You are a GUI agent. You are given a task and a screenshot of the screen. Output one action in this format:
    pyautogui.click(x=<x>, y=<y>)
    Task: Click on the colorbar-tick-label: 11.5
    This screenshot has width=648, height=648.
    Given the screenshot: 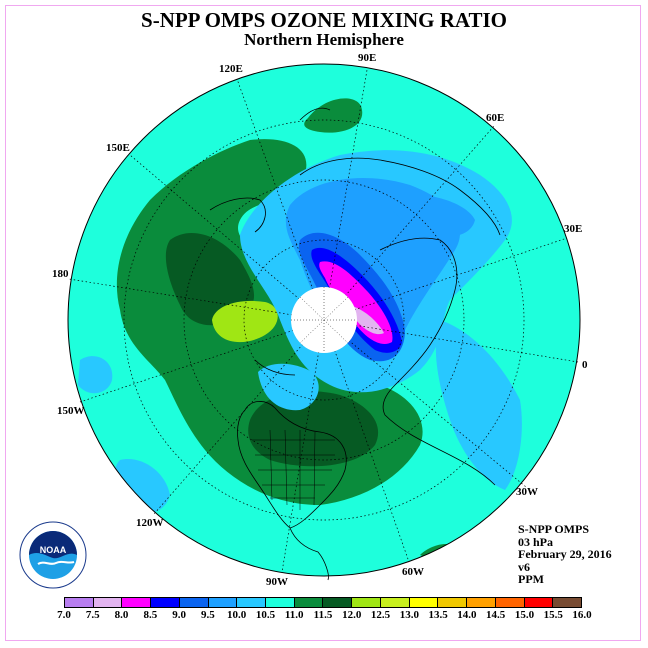 What is the action you would take?
    pyautogui.click(x=323, y=615)
    